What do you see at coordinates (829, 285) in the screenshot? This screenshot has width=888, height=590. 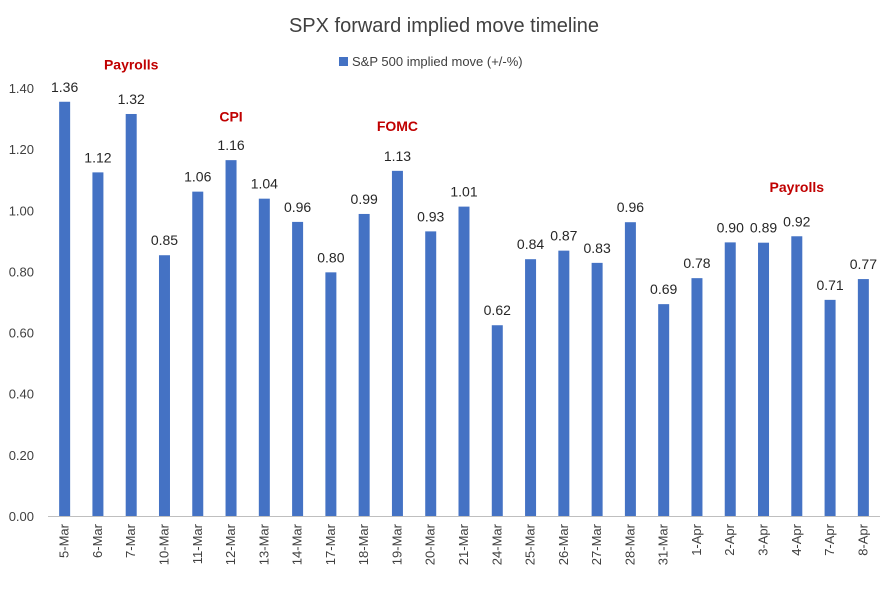 I see `data-label: 0.71` at bounding box center [829, 285].